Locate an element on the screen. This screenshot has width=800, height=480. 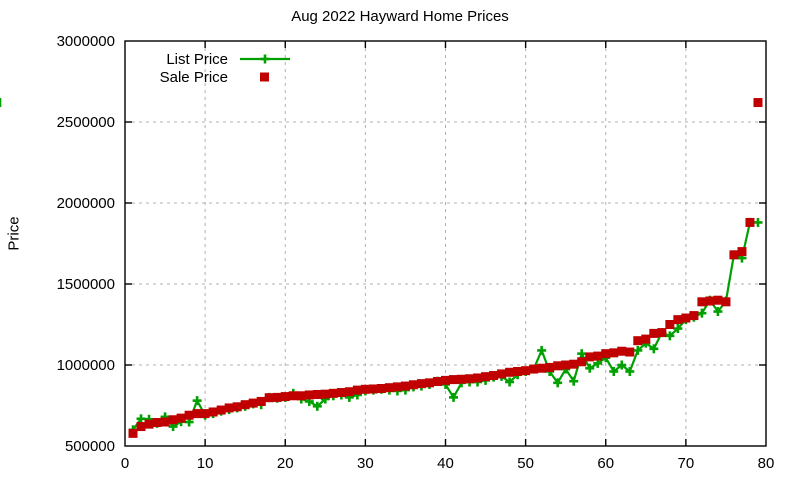
y-tick-label: 500000 is located at coordinates (90, 446).